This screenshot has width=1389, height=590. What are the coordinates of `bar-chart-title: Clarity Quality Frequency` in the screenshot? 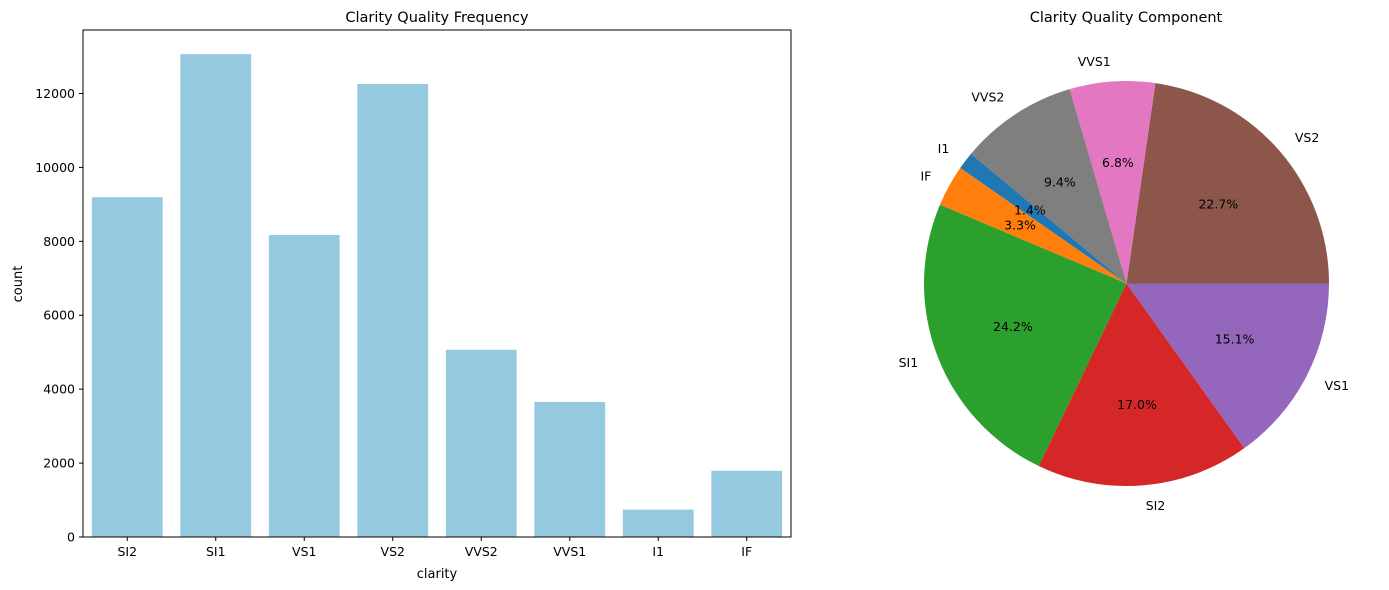 It's located at (437, 18).